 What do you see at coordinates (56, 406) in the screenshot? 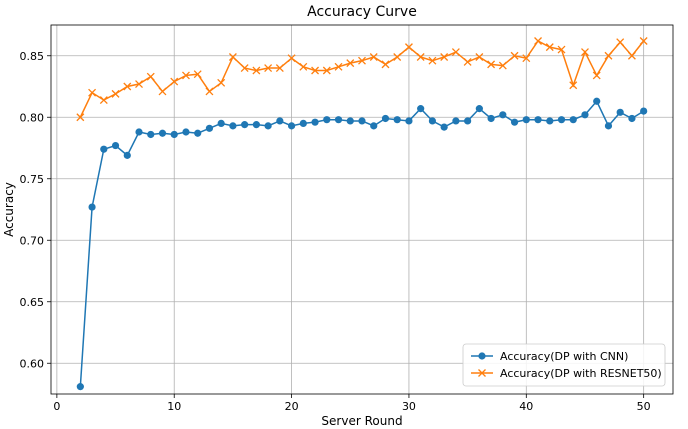
I see `x-tick-label: 0` at bounding box center [56, 406].